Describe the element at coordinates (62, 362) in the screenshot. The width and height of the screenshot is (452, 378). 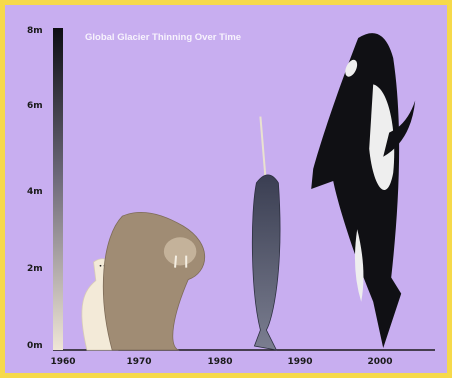
I see `x-tick-label: 1960` at that location.